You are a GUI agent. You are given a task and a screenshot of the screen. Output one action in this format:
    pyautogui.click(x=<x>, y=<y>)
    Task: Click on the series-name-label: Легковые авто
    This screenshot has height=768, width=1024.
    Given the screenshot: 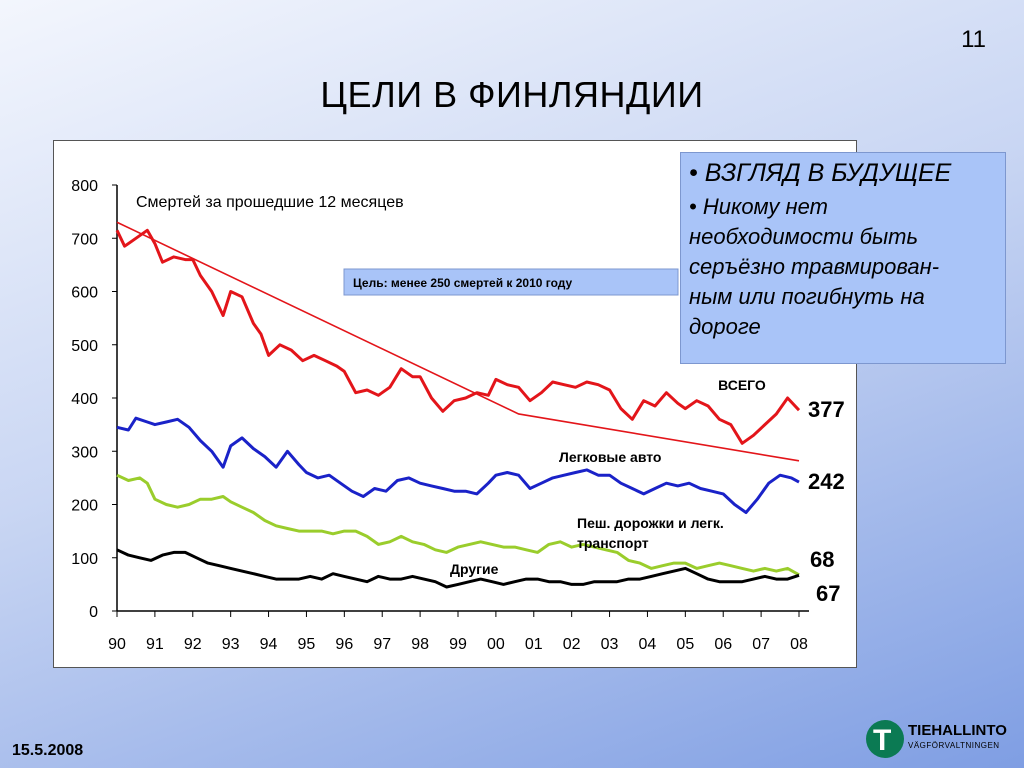 What is the action you would take?
    pyautogui.click(x=610, y=457)
    